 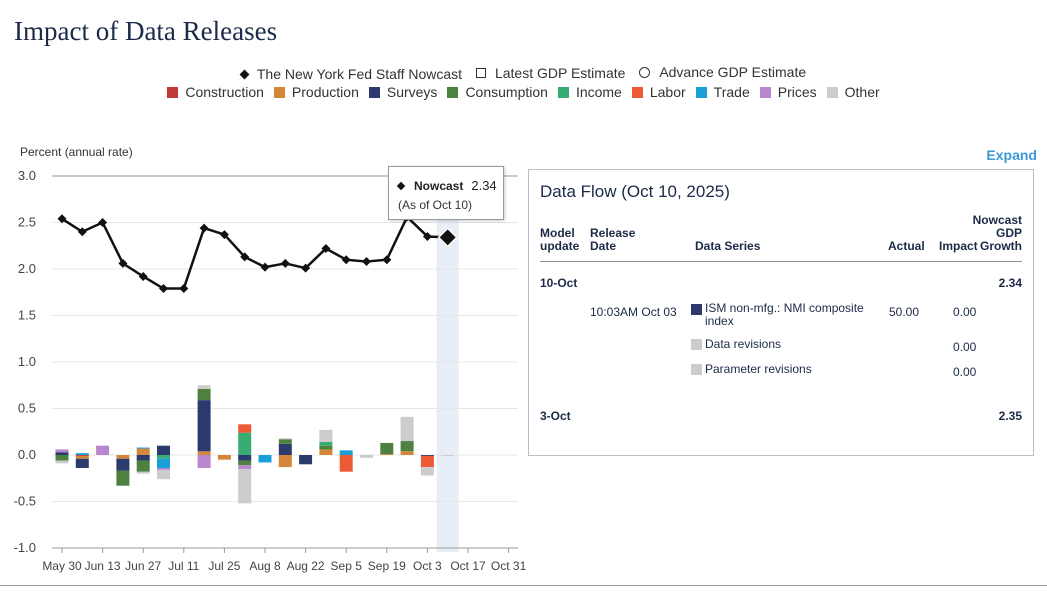 What do you see at coordinates (997, 233) in the screenshot?
I see `header-nowcast-growth: Nowcast GDP Growth` at bounding box center [997, 233].